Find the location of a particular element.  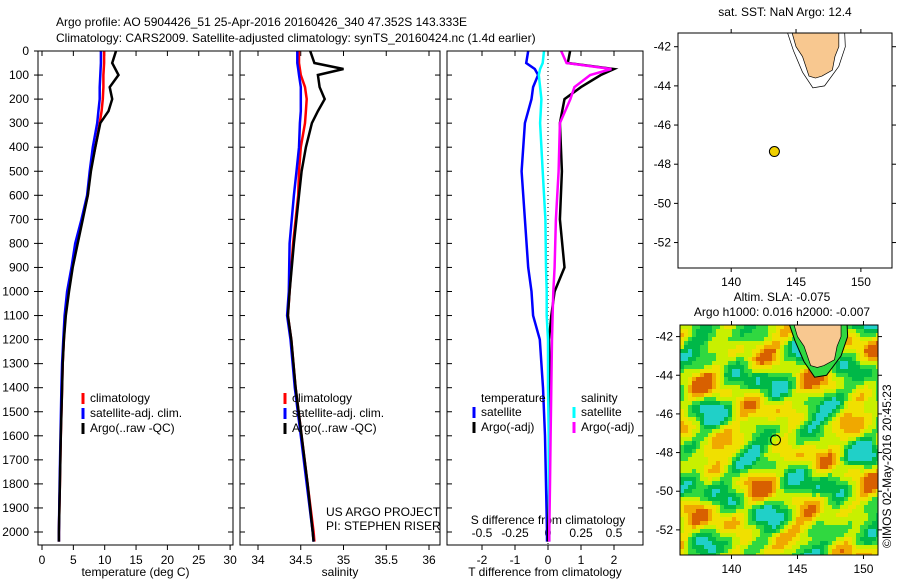

x-tick-label: 25 is located at coordinates (199, 560).